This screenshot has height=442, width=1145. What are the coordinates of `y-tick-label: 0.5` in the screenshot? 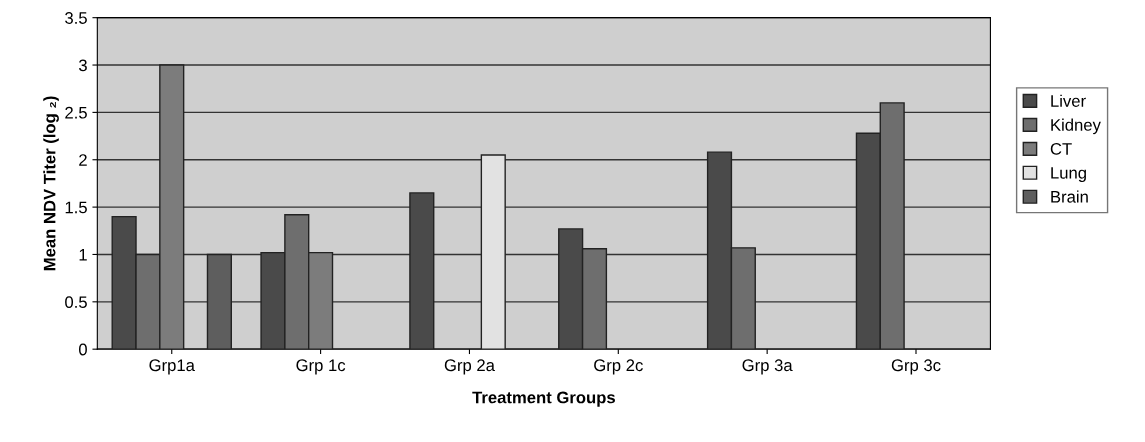 It's located at (76, 302).